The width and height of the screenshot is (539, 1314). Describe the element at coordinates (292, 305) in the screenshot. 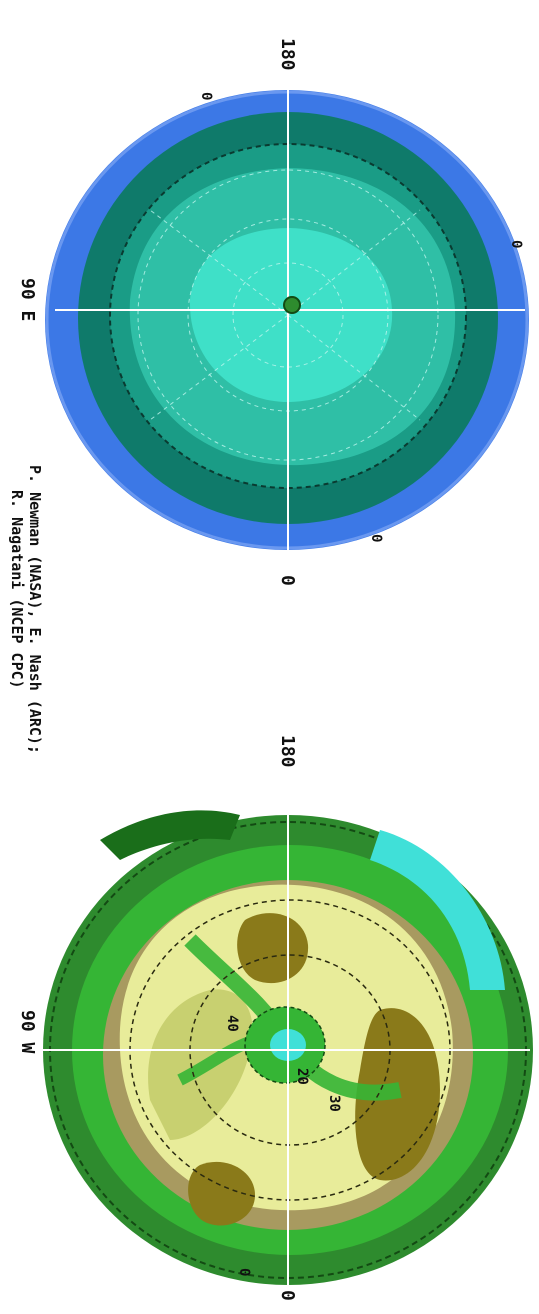

I see `top-pole-marker` at that location.